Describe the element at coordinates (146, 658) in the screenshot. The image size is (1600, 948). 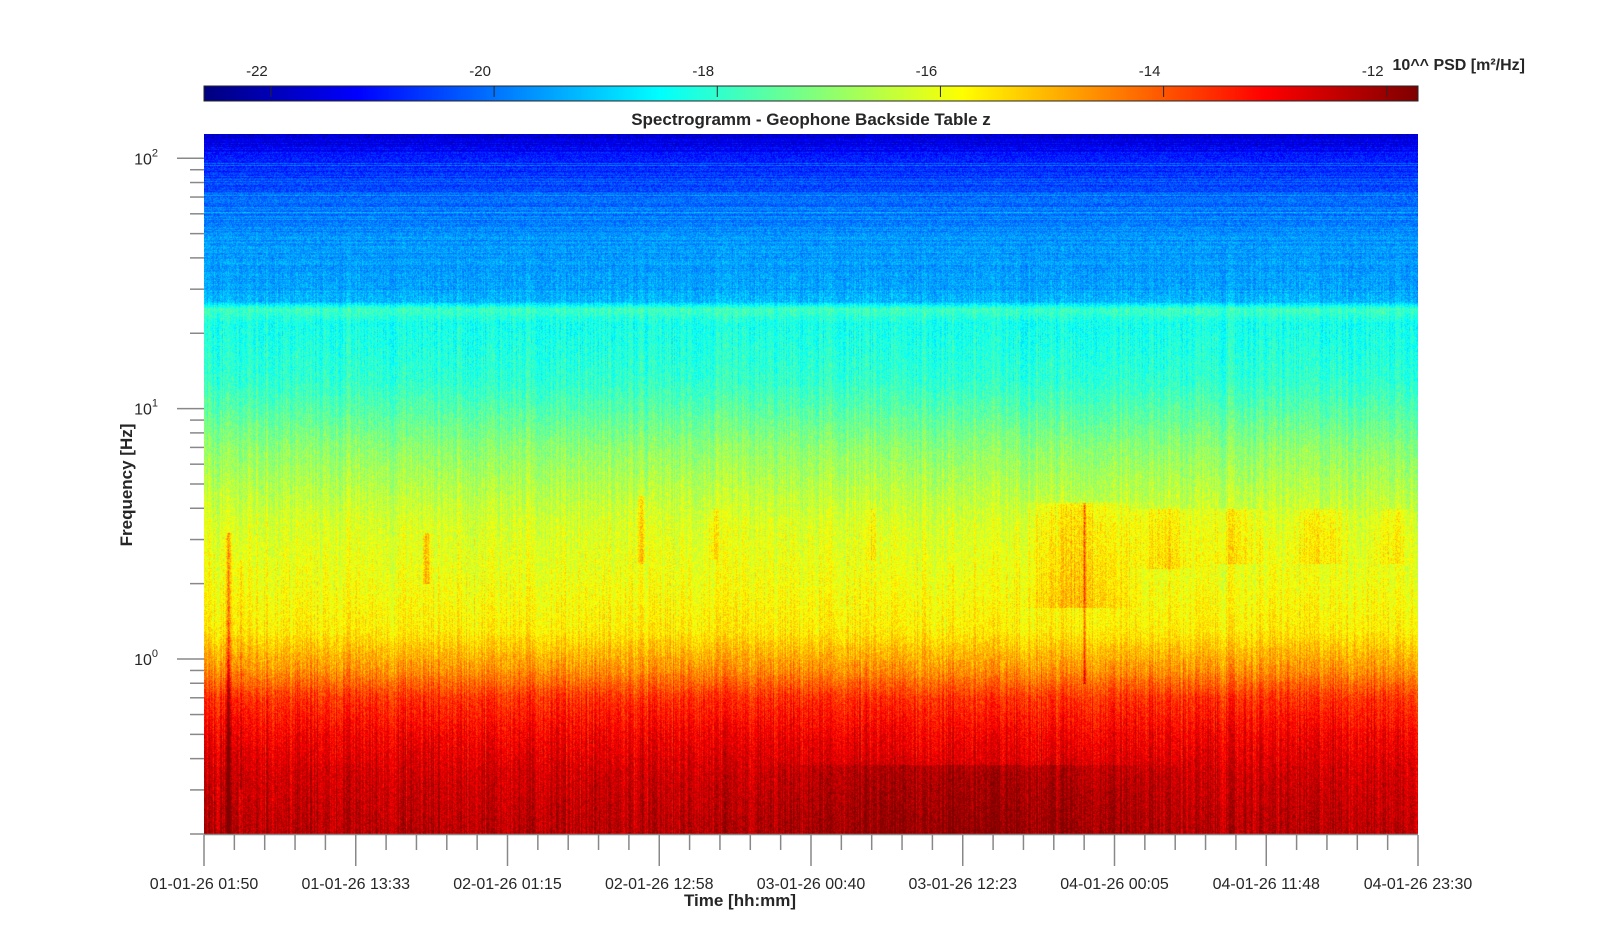
I see `y-tick-label: 10⁰` at that location.